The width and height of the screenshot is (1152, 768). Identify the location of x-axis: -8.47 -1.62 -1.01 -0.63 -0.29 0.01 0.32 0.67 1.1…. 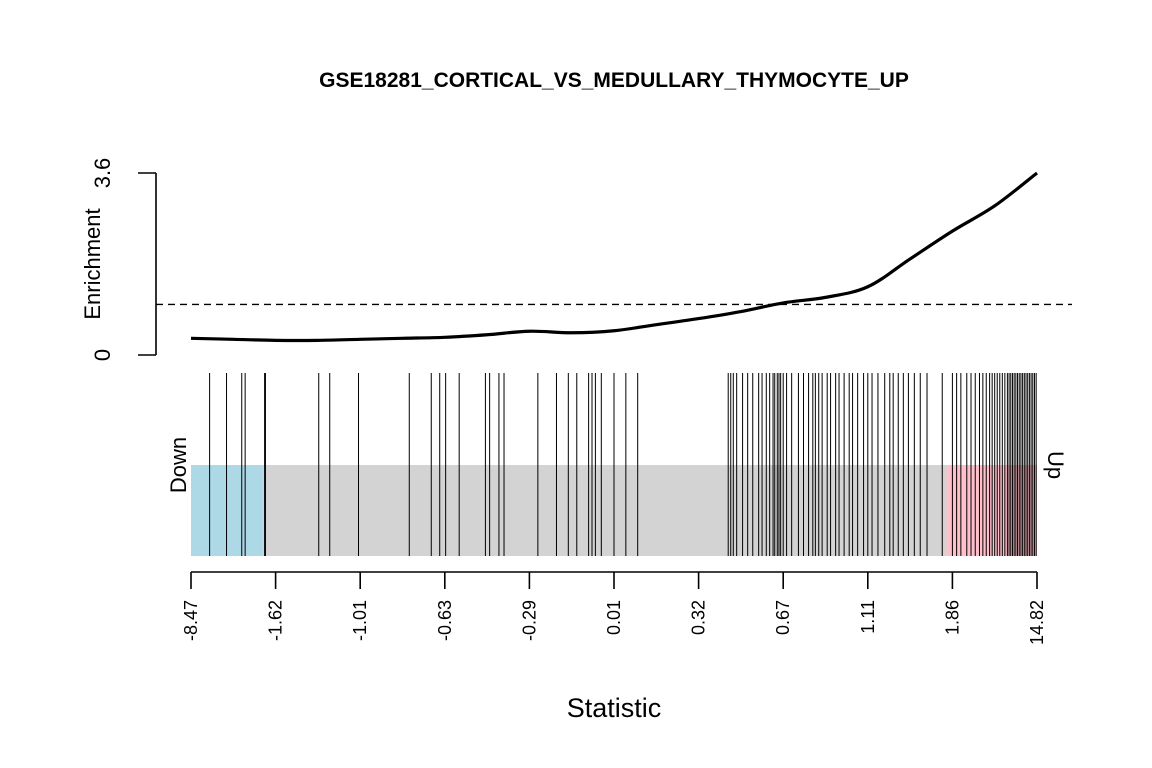
(614, 608).